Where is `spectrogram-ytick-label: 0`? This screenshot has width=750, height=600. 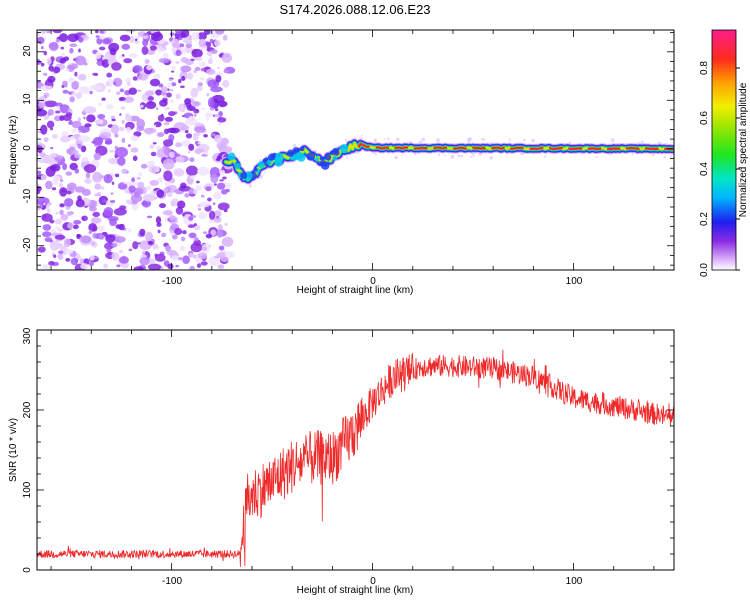 spectrogram-ytick-label: 0 is located at coordinates (27, 148).